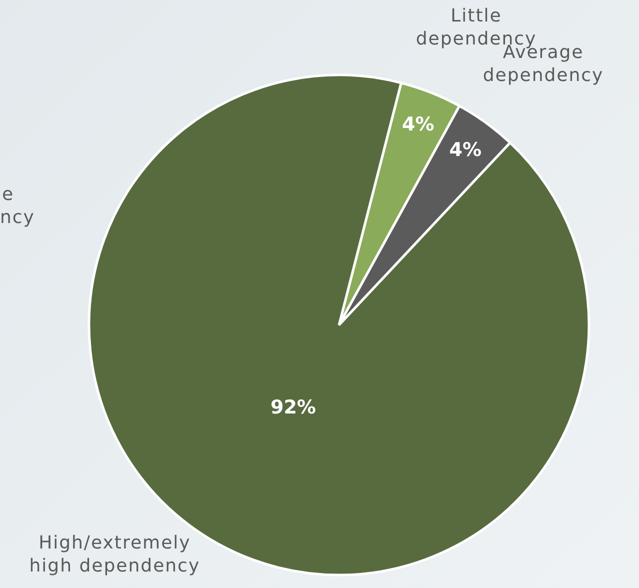  What do you see at coordinates (17, 206) in the screenshot?
I see `text: e ncy` at bounding box center [17, 206].